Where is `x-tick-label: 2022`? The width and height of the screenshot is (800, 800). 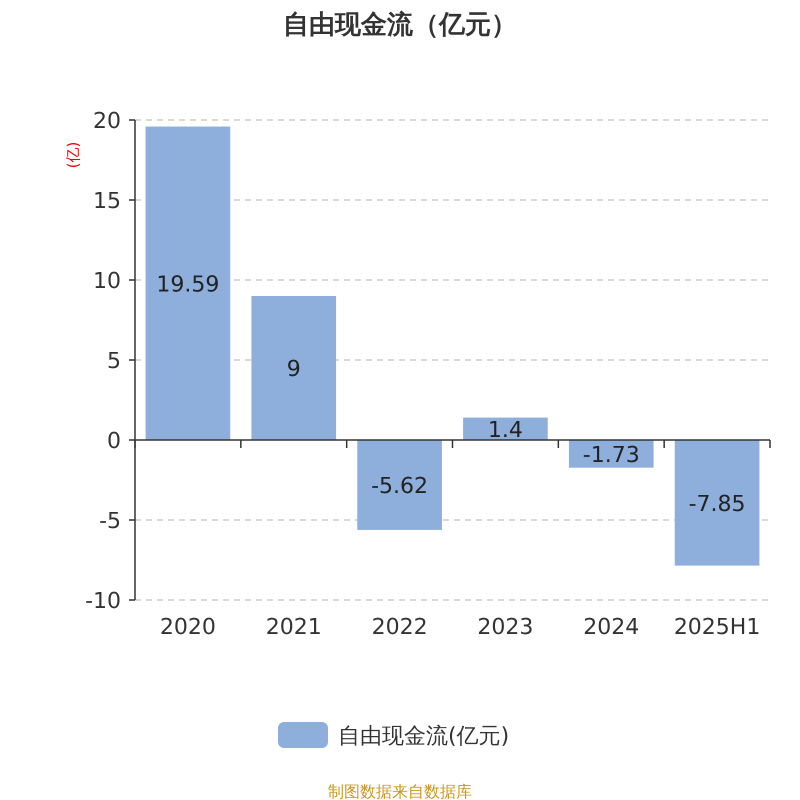 x-tick-label: 2022 is located at coordinates (400, 627).